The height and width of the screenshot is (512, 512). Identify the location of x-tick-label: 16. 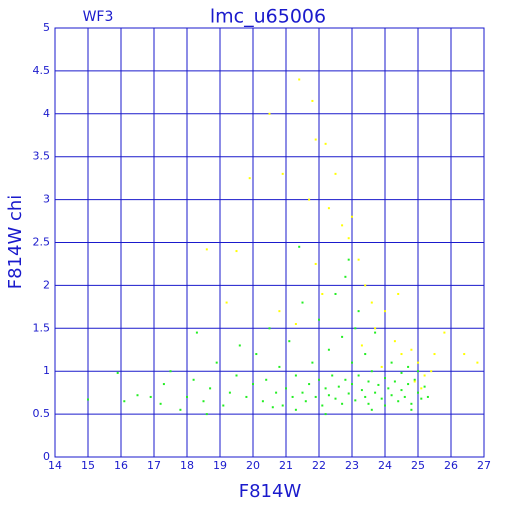
(121, 465).